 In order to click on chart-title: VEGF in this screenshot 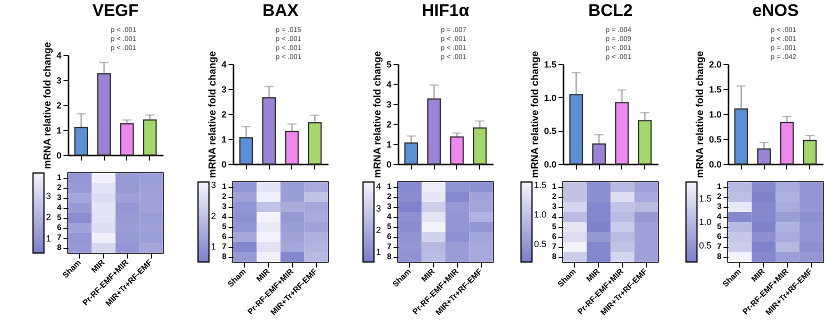, I will do `click(115, 10)`.